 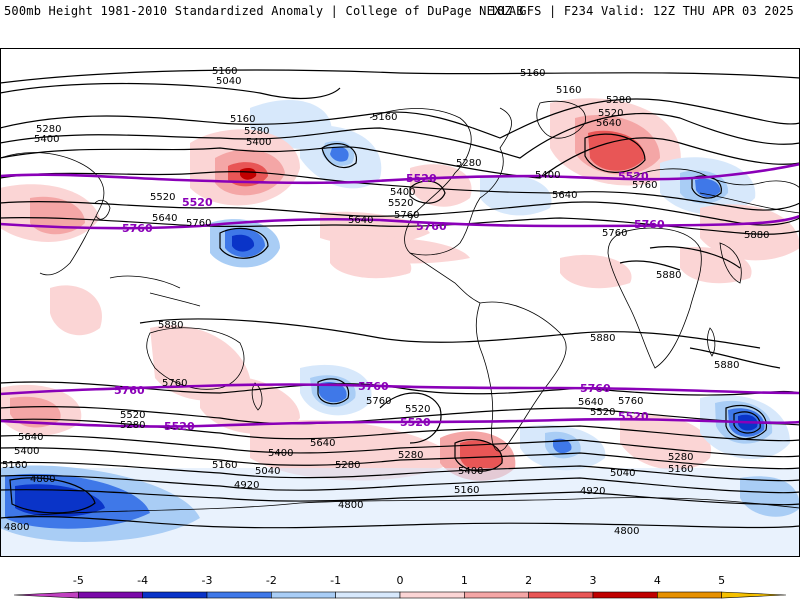 What do you see at coordinates (155, 291) in the screenshot?
I see `indonesia-outline` at bounding box center [155, 291].